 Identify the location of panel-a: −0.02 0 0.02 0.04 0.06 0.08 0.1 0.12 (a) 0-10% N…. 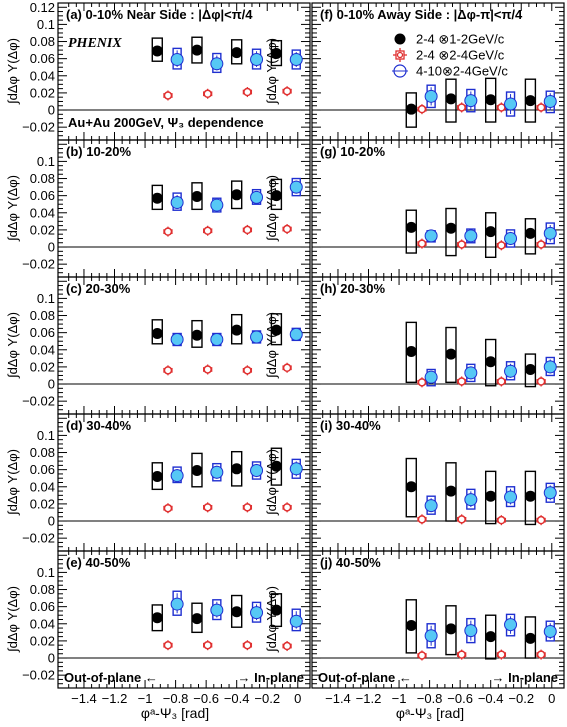
(158, 70).